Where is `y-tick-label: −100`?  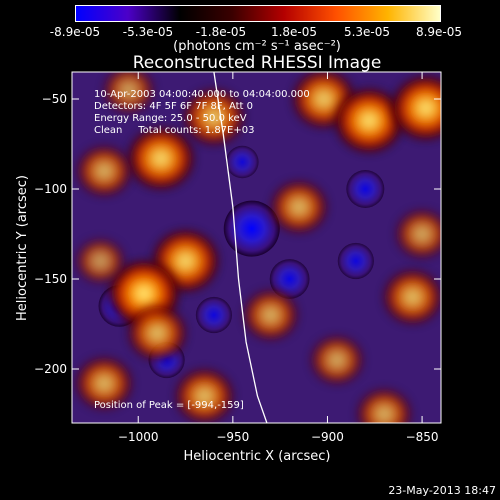
y-tick-label: −100 is located at coordinates (50, 189).